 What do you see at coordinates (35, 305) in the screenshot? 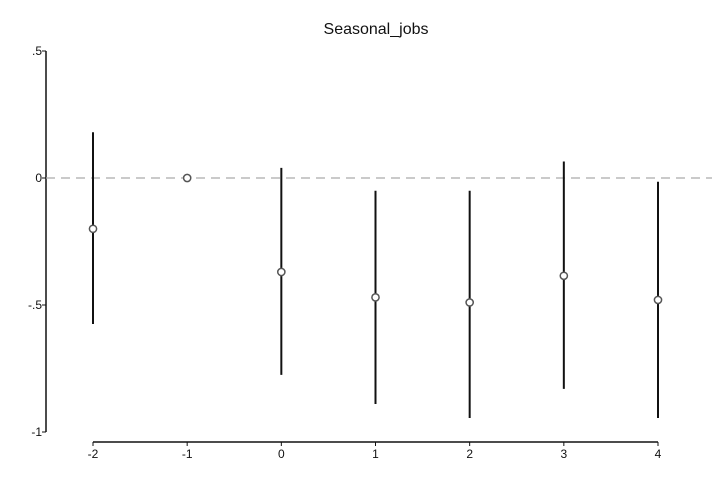
I see `y-tick-label: -.5` at bounding box center [35, 305].